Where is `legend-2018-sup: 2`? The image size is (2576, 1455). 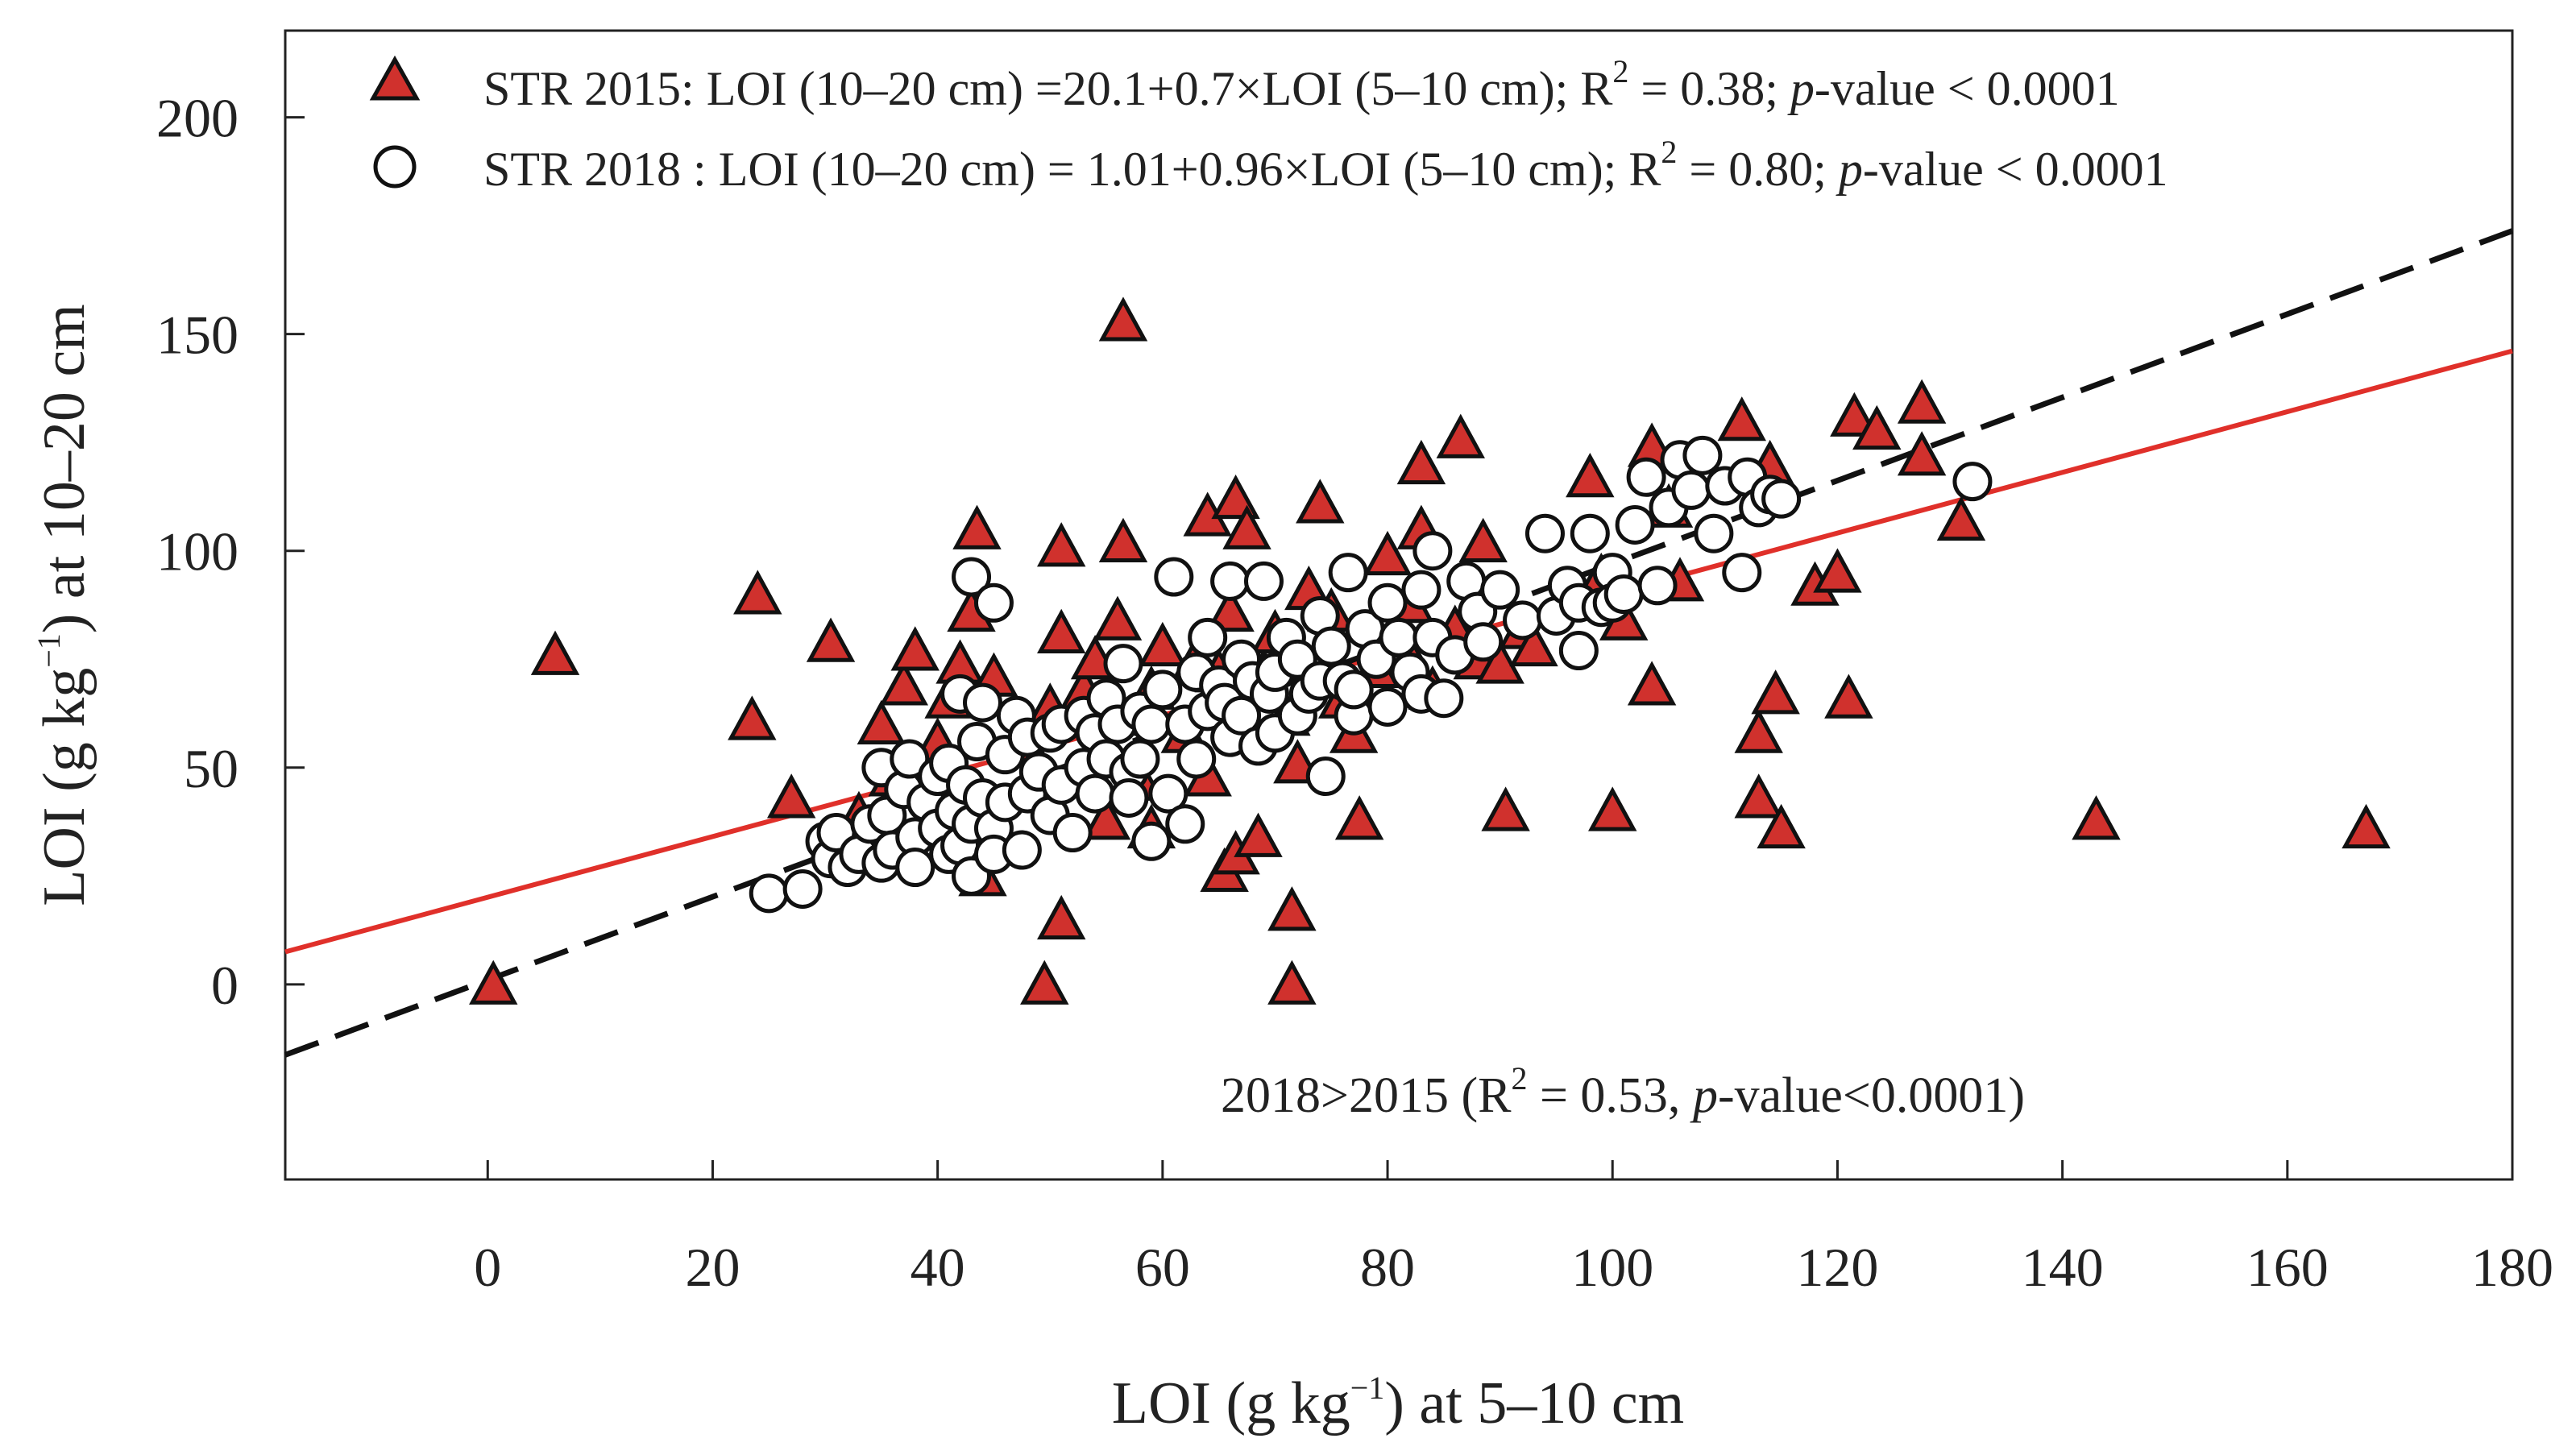 legend-2018-sup: 2 is located at coordinates (1669, 152).